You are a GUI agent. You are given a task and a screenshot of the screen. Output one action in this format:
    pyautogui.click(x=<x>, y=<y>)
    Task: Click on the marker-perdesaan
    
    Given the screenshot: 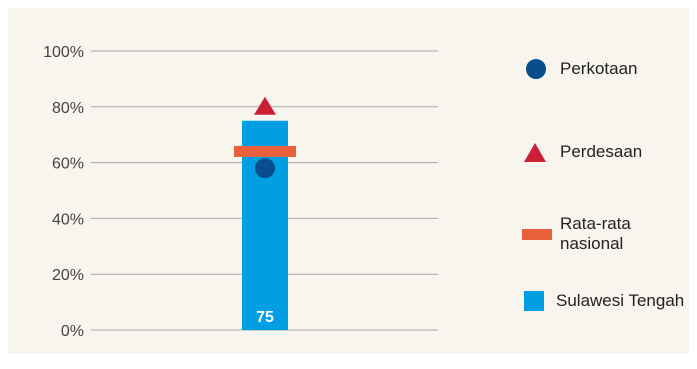 What is the action you would take?
    pyautogui.click(x=265, y=105)
    